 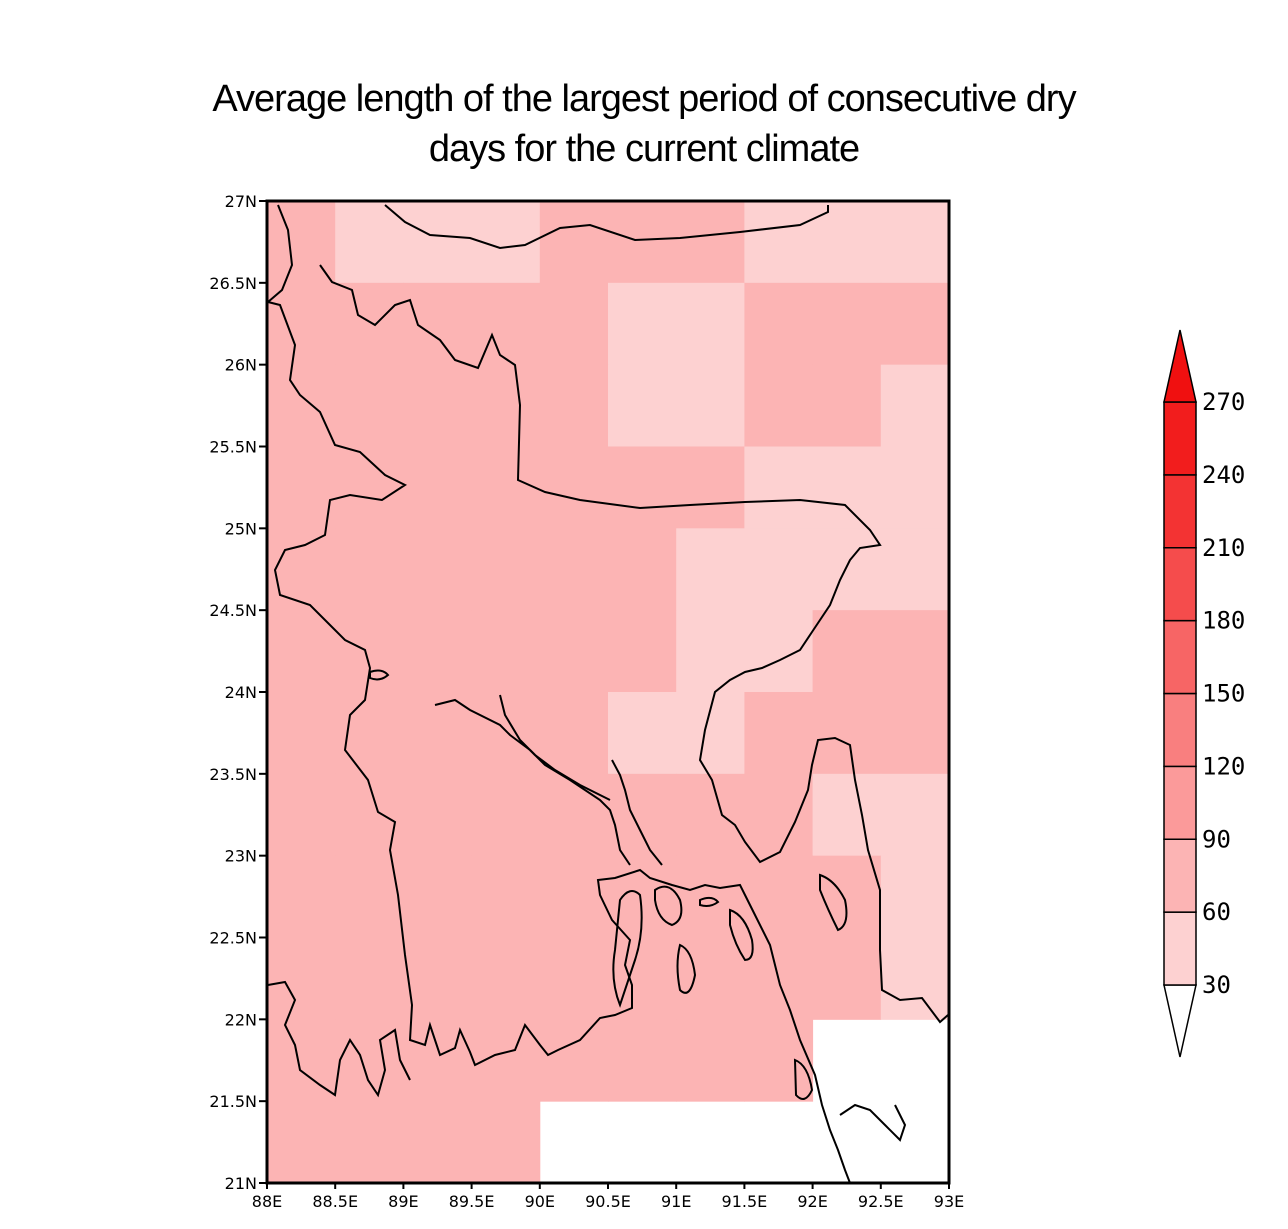 I want to click on colorbar-label: 60, so click(x=1216, y=912).